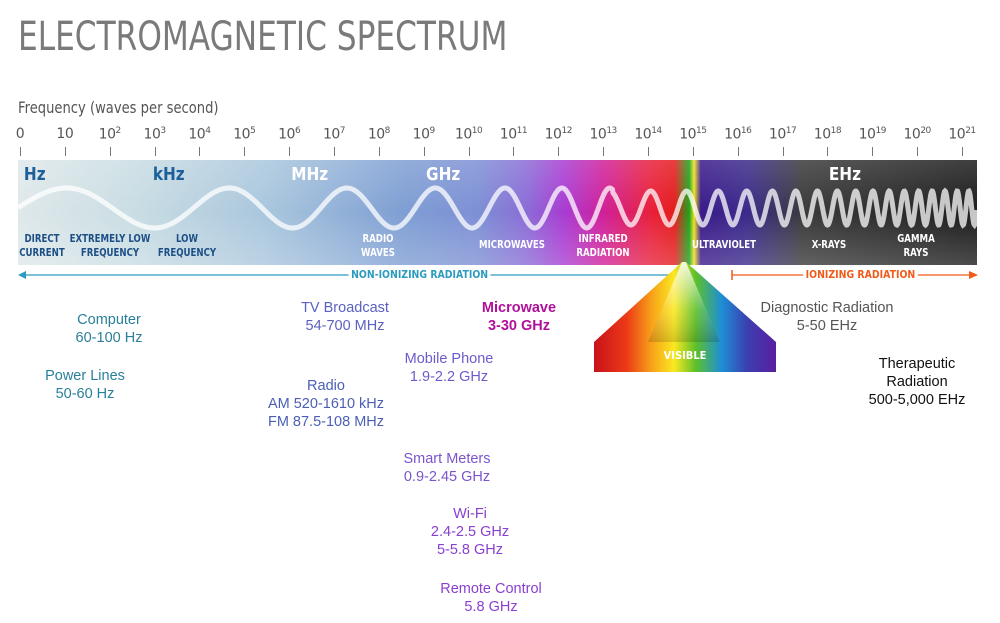 This screenshot has height=623, width=1000. I want to click on tick-label: 103, so click(155, 134).